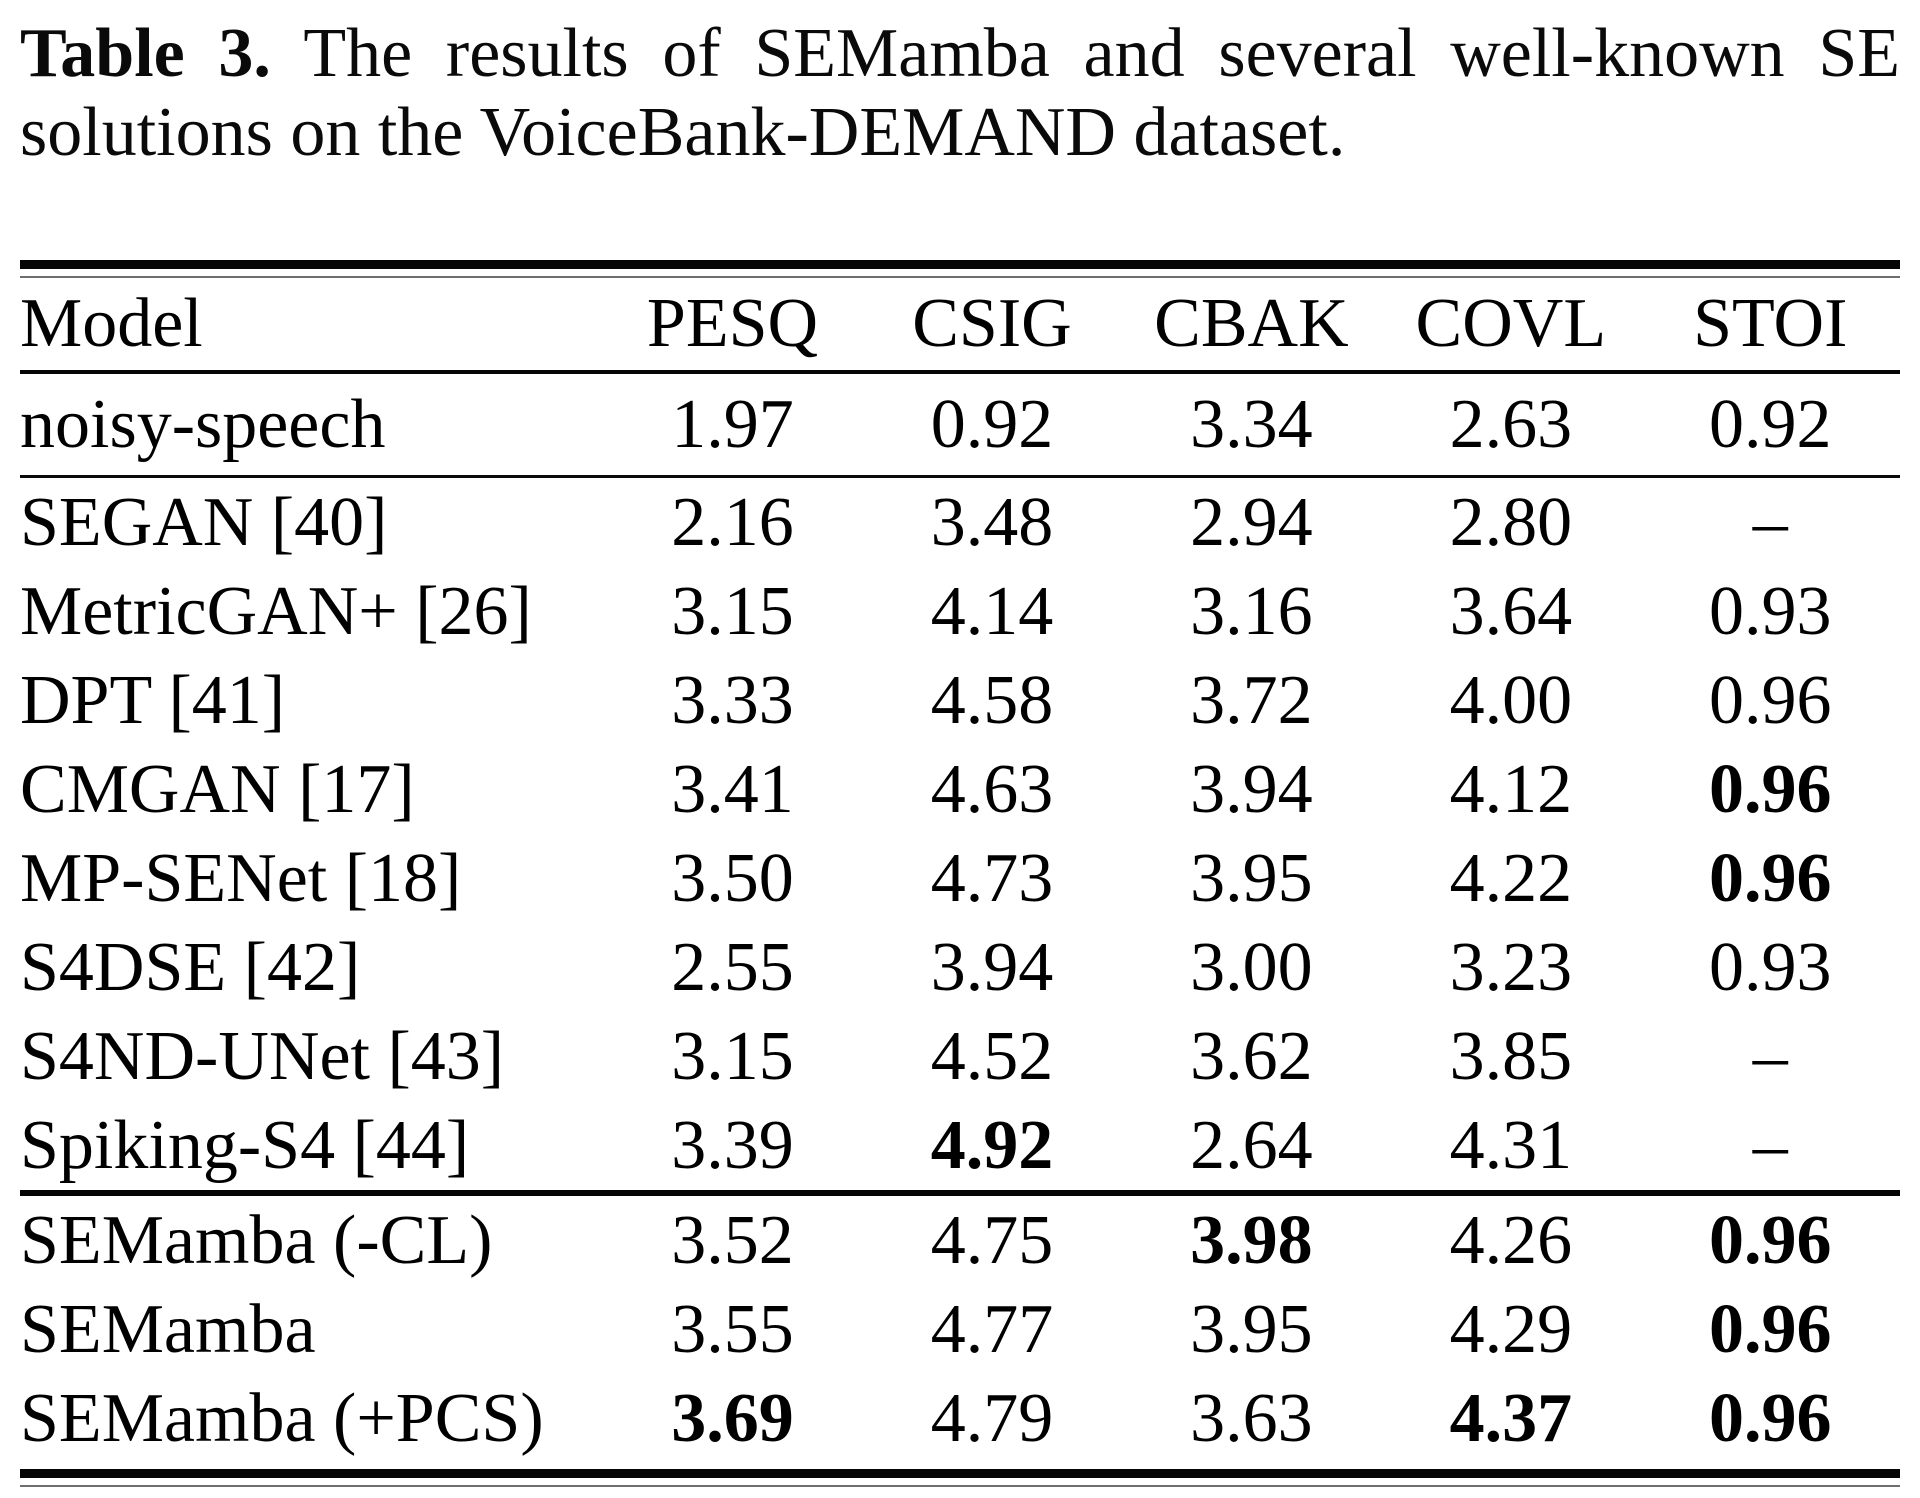 Image resolution: width=1920 pixels, height=1498 pixels. Describe the element at coordinates (1251, 1056) in the screenshot. I see `metric-value: 3.62` at that location.